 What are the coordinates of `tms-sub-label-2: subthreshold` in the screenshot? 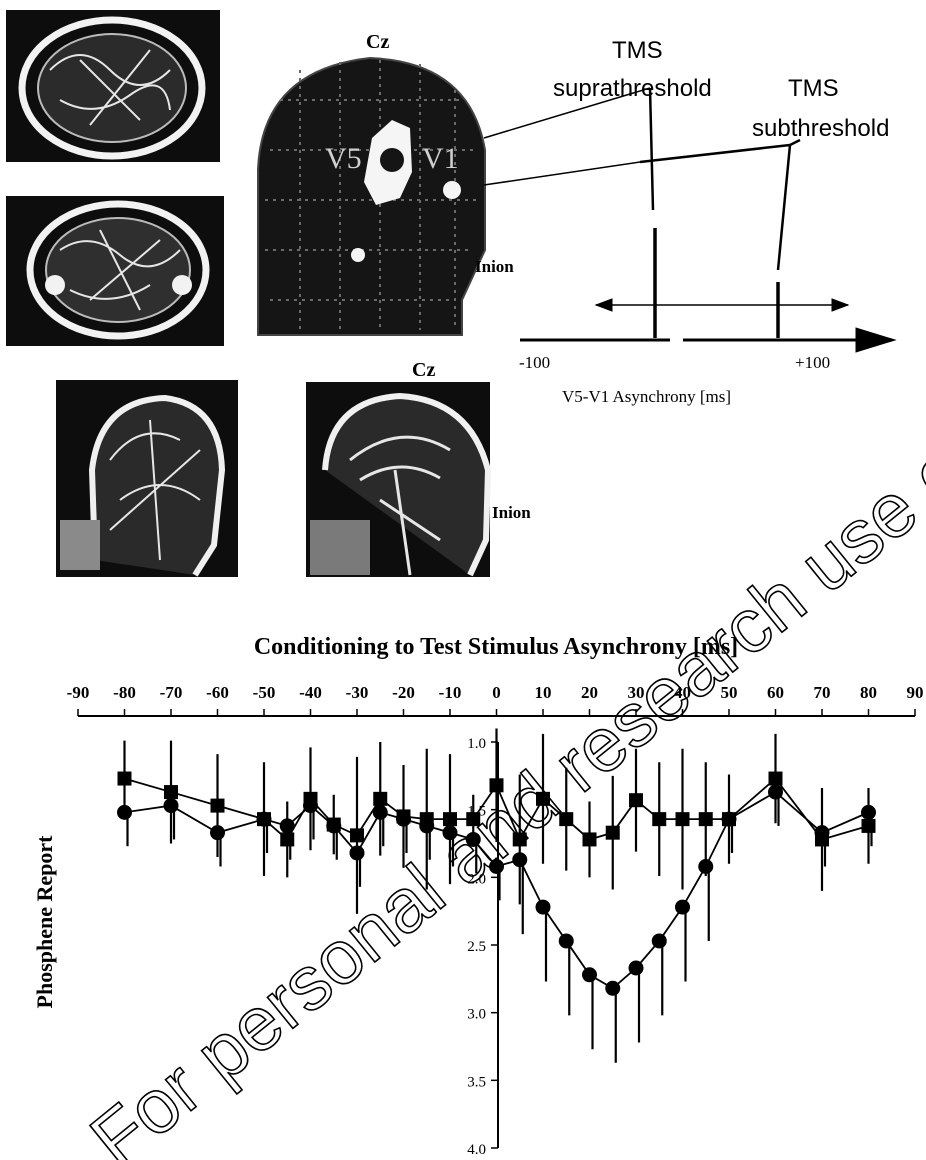 It's located at (820, 128).